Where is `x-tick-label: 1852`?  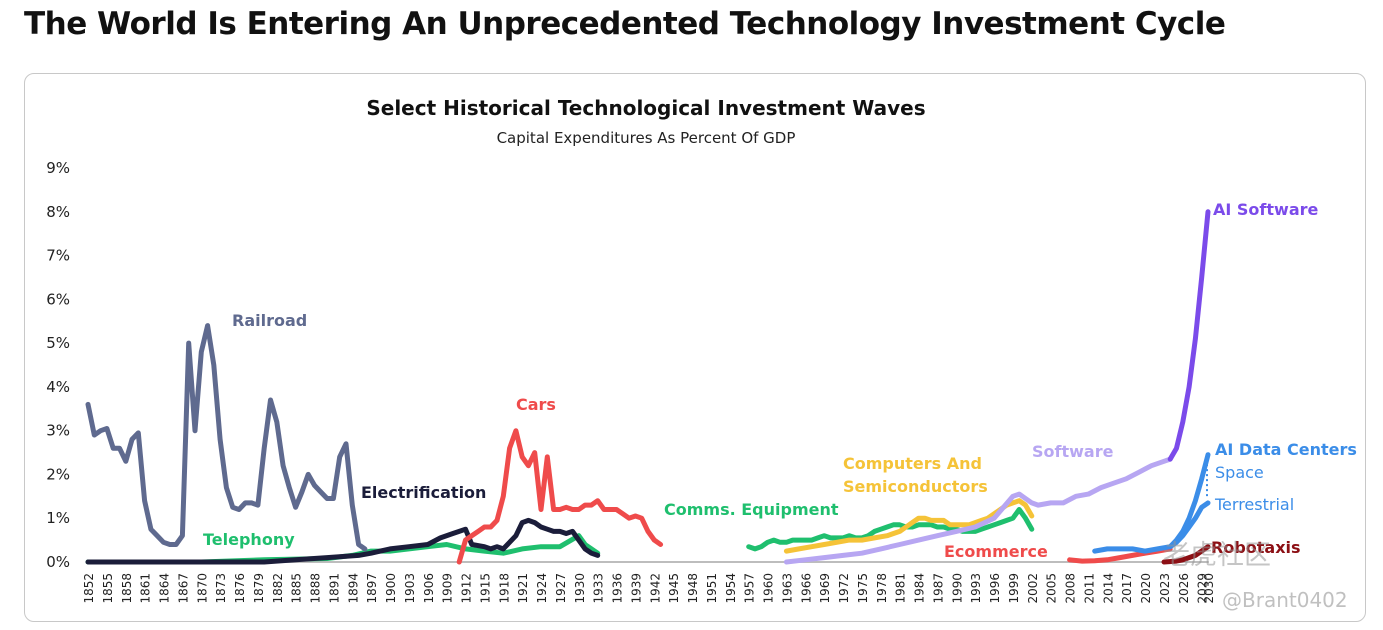 x-tick-label: 1852 is located at coordinates (89, 588).